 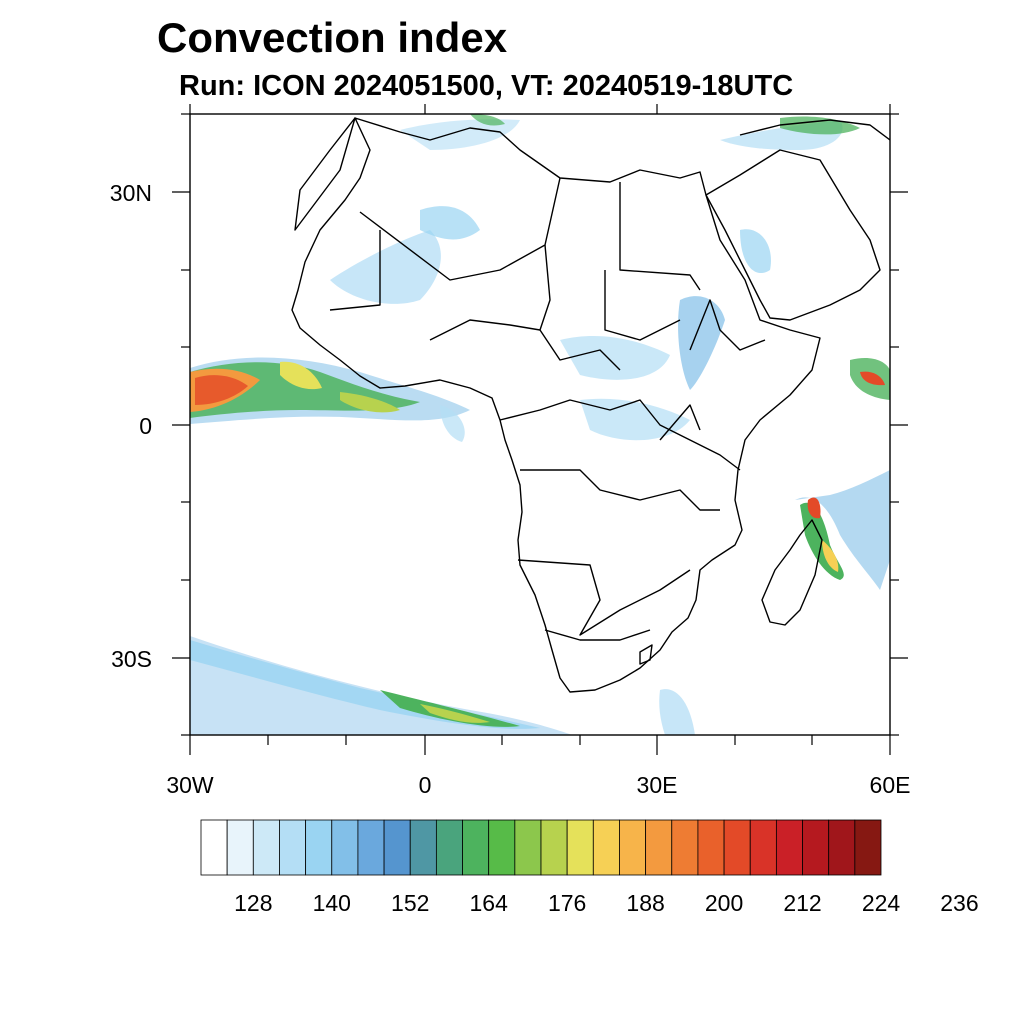 What do you see at coordinates (145, 426) in the screenshot?
I see `lat-label-0: 0` at bounding box center [145, 426].